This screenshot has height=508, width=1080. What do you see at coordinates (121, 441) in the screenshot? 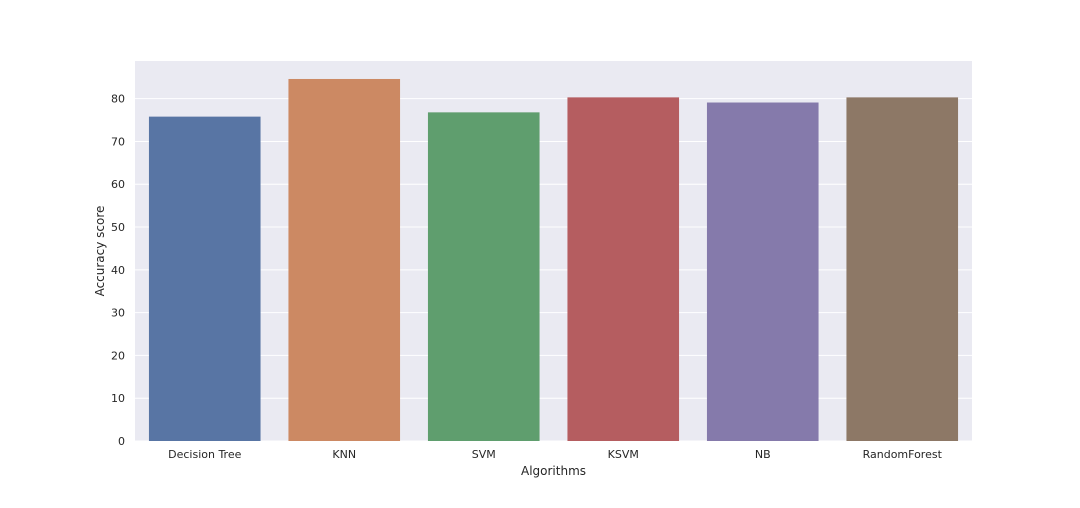
I see `y-tick-label: 0` at bounding box center [121, 441].